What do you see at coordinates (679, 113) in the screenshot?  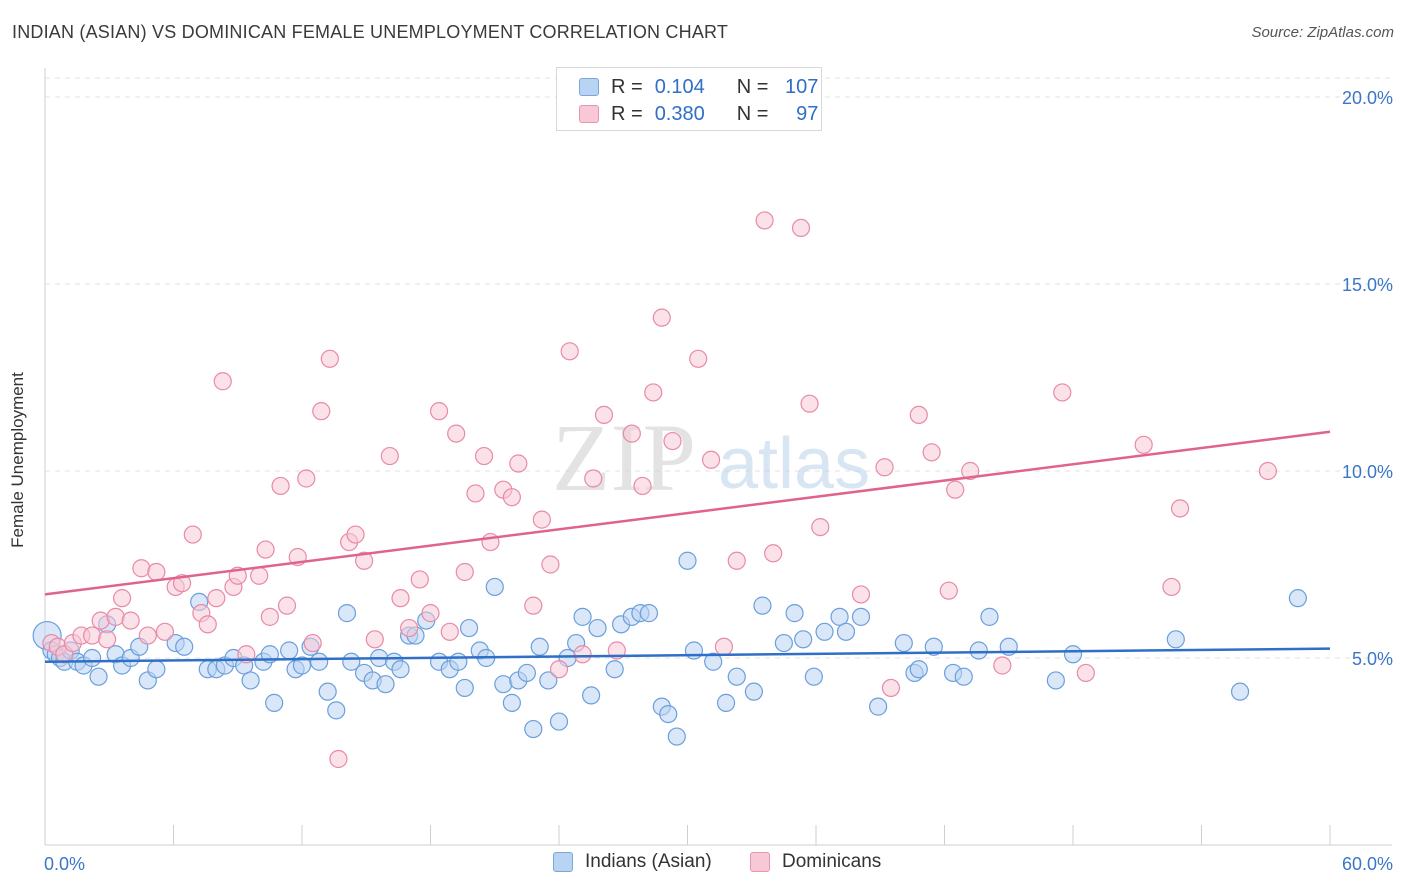 I see `legend-r-value: 0.380` at bounding box center [679, 113].